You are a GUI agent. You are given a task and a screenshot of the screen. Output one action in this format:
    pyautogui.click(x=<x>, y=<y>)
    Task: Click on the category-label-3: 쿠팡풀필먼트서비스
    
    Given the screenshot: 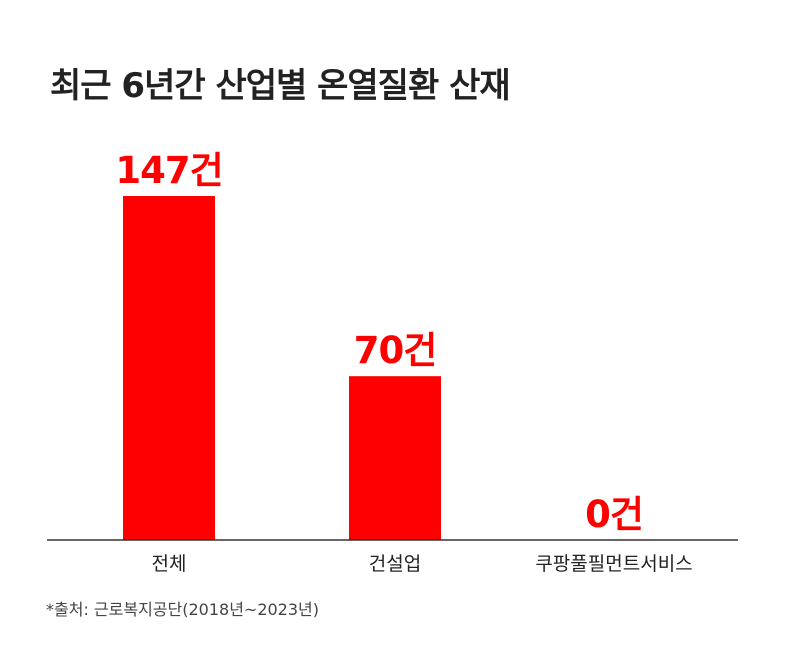 What is the action you would take?
    pyautogui.click(x=613, y=564)
    